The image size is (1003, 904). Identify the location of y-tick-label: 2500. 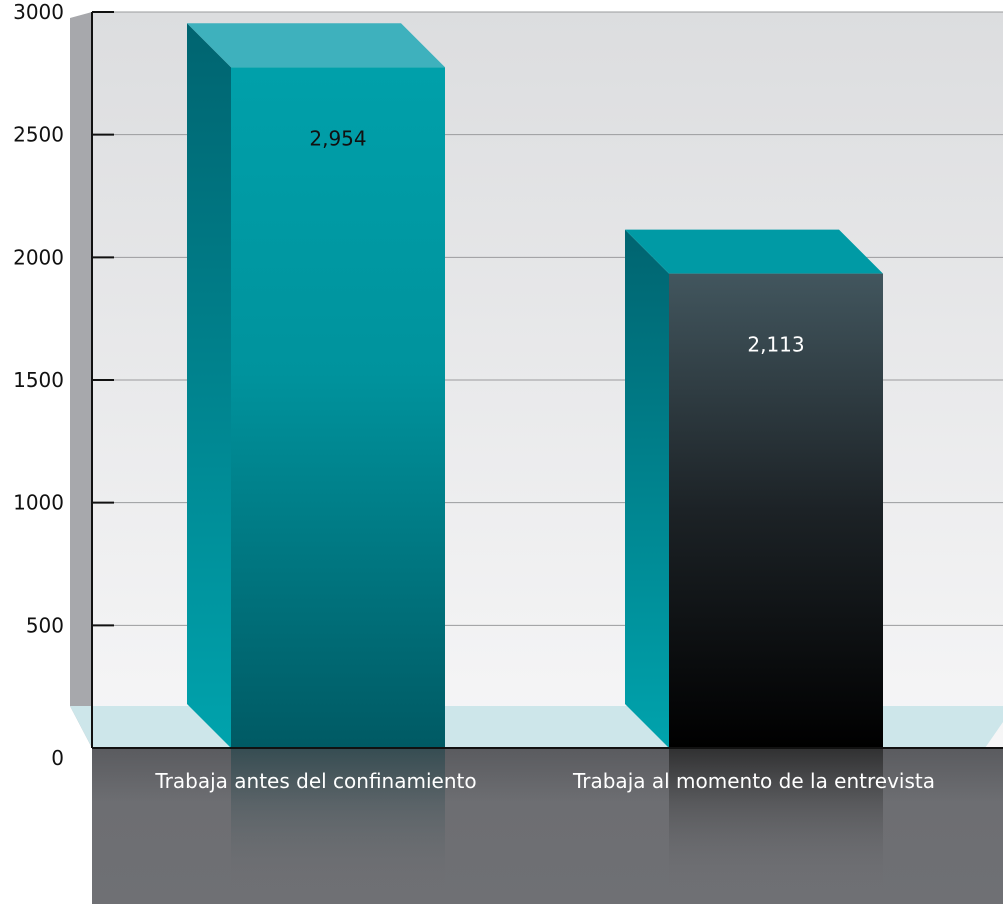
(38, 135).